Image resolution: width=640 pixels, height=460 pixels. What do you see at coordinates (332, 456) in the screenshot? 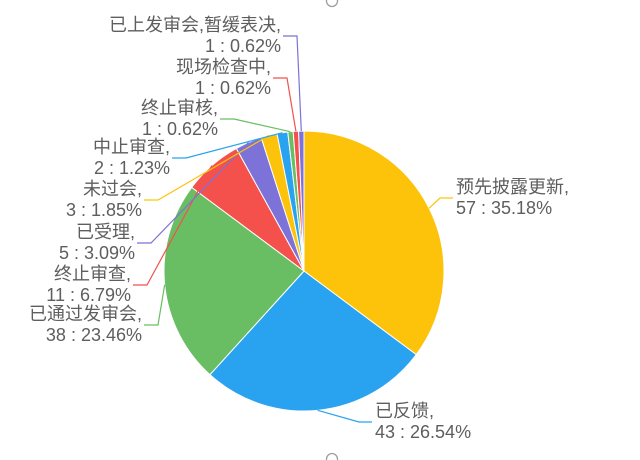
I see `selection-handle-bottom` at bounding box center [332, 456].